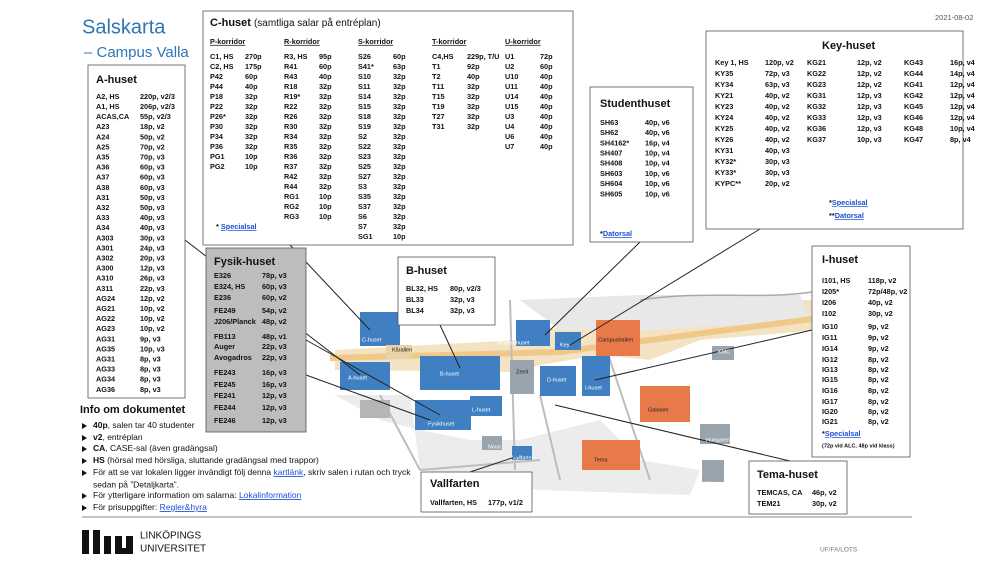 This screenshot has width=1002, height=562. I want to click on room-name: SG1, so click(365, 236).